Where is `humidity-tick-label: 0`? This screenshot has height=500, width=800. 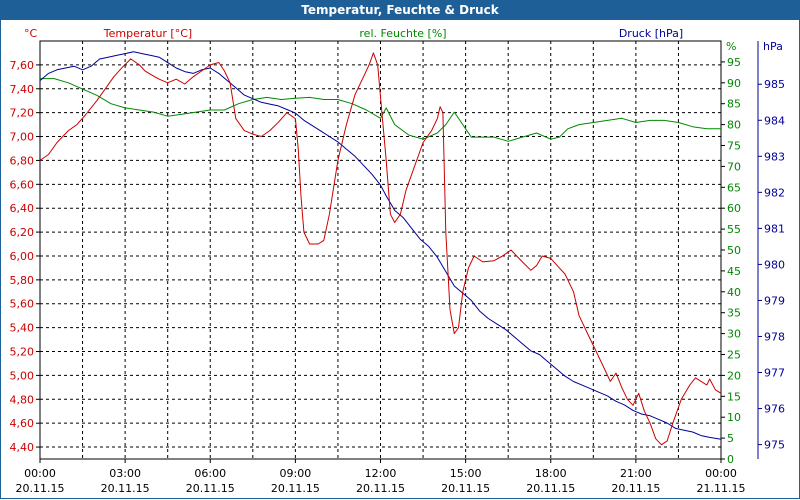
humidity-tick-label: 0 is located at coordinates (730, 459).